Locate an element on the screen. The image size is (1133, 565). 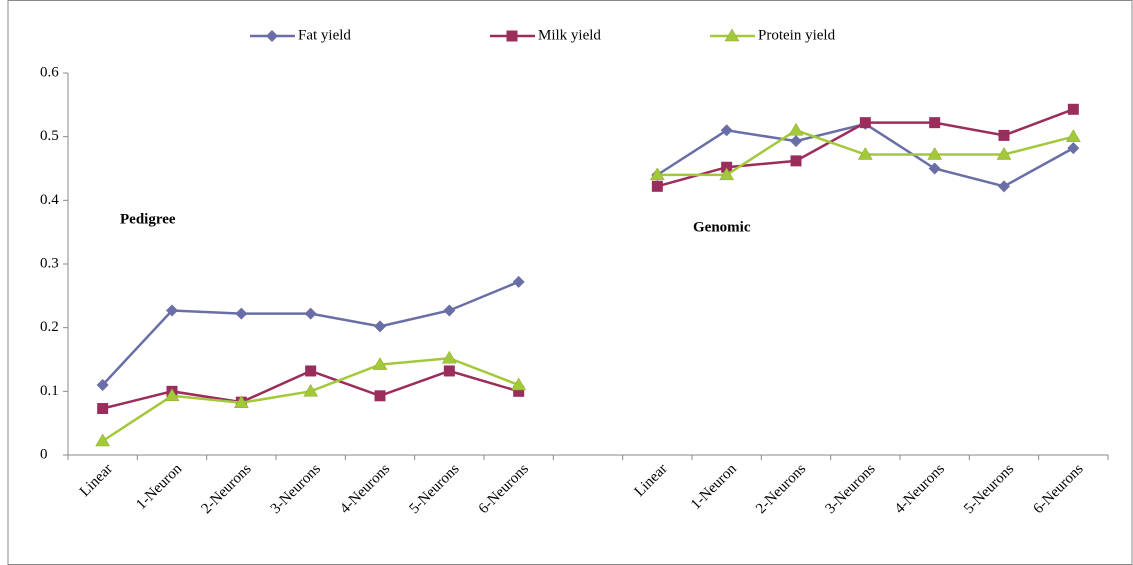
y-tick-label: 0.1 is located at coordinates (49, 391).